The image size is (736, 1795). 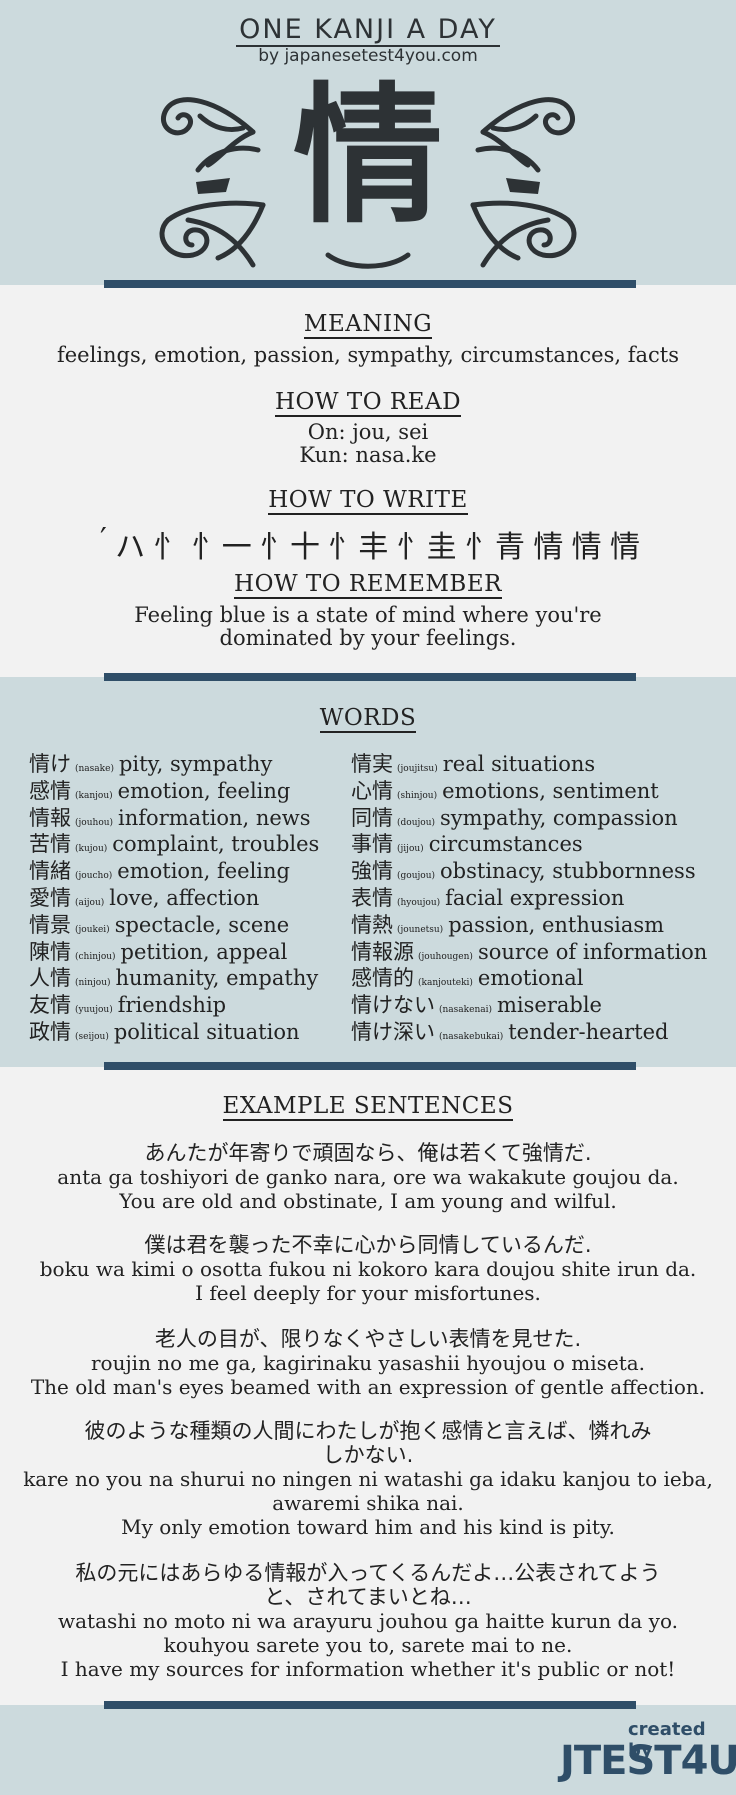 What do you see at coordinates (184, 897) in the screenshot?
I see `word-meaning: love, affection` at bounding box center [184, 897].